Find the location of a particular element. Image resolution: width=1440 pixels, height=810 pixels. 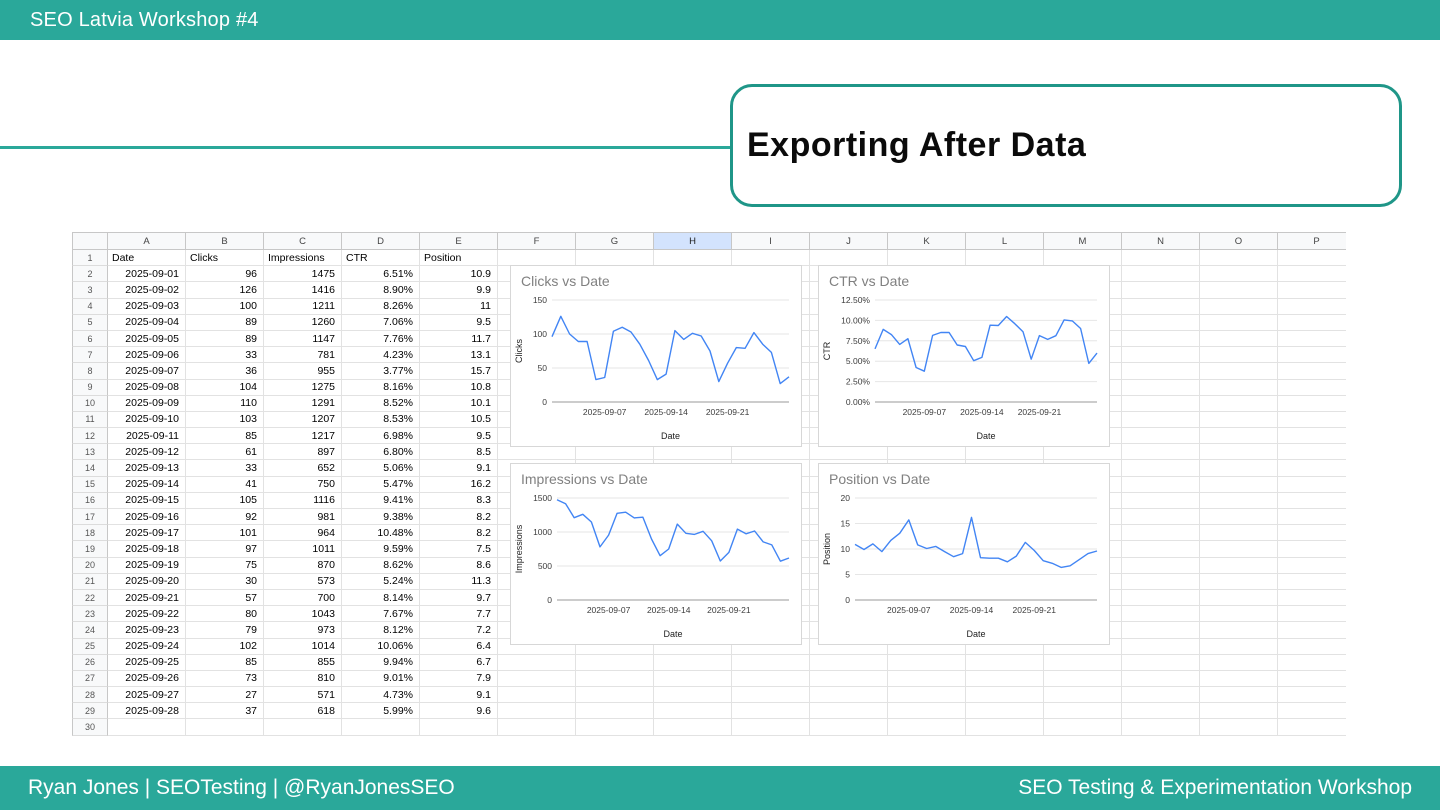

cell-H15 is located at coordinates (693, 484).